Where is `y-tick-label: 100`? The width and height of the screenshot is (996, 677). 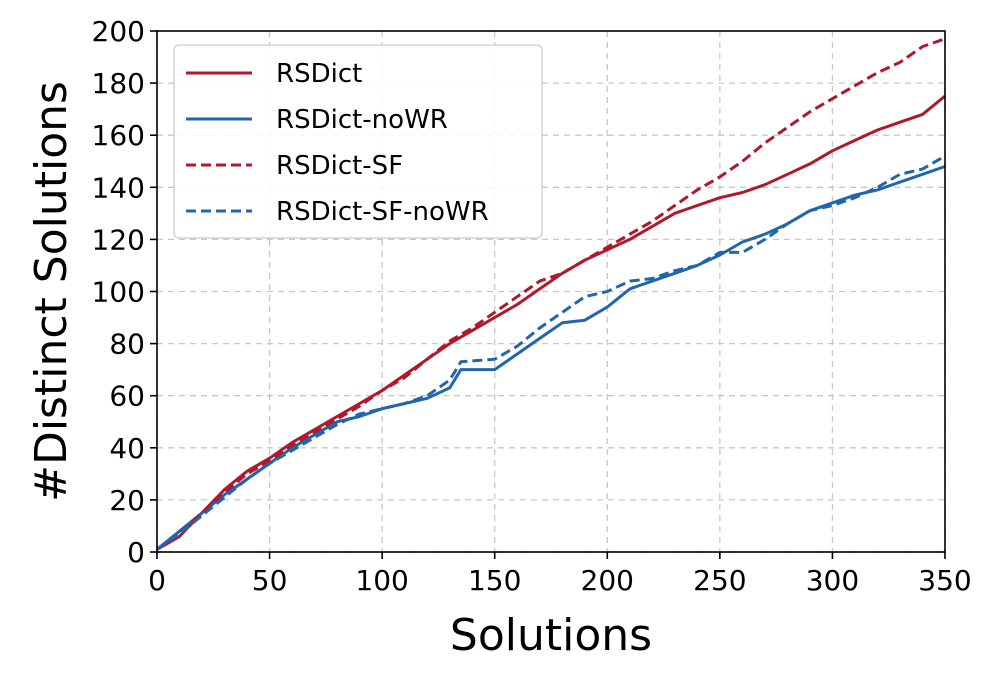
y-tick-label: 100 is located at coordinates (118, 292).